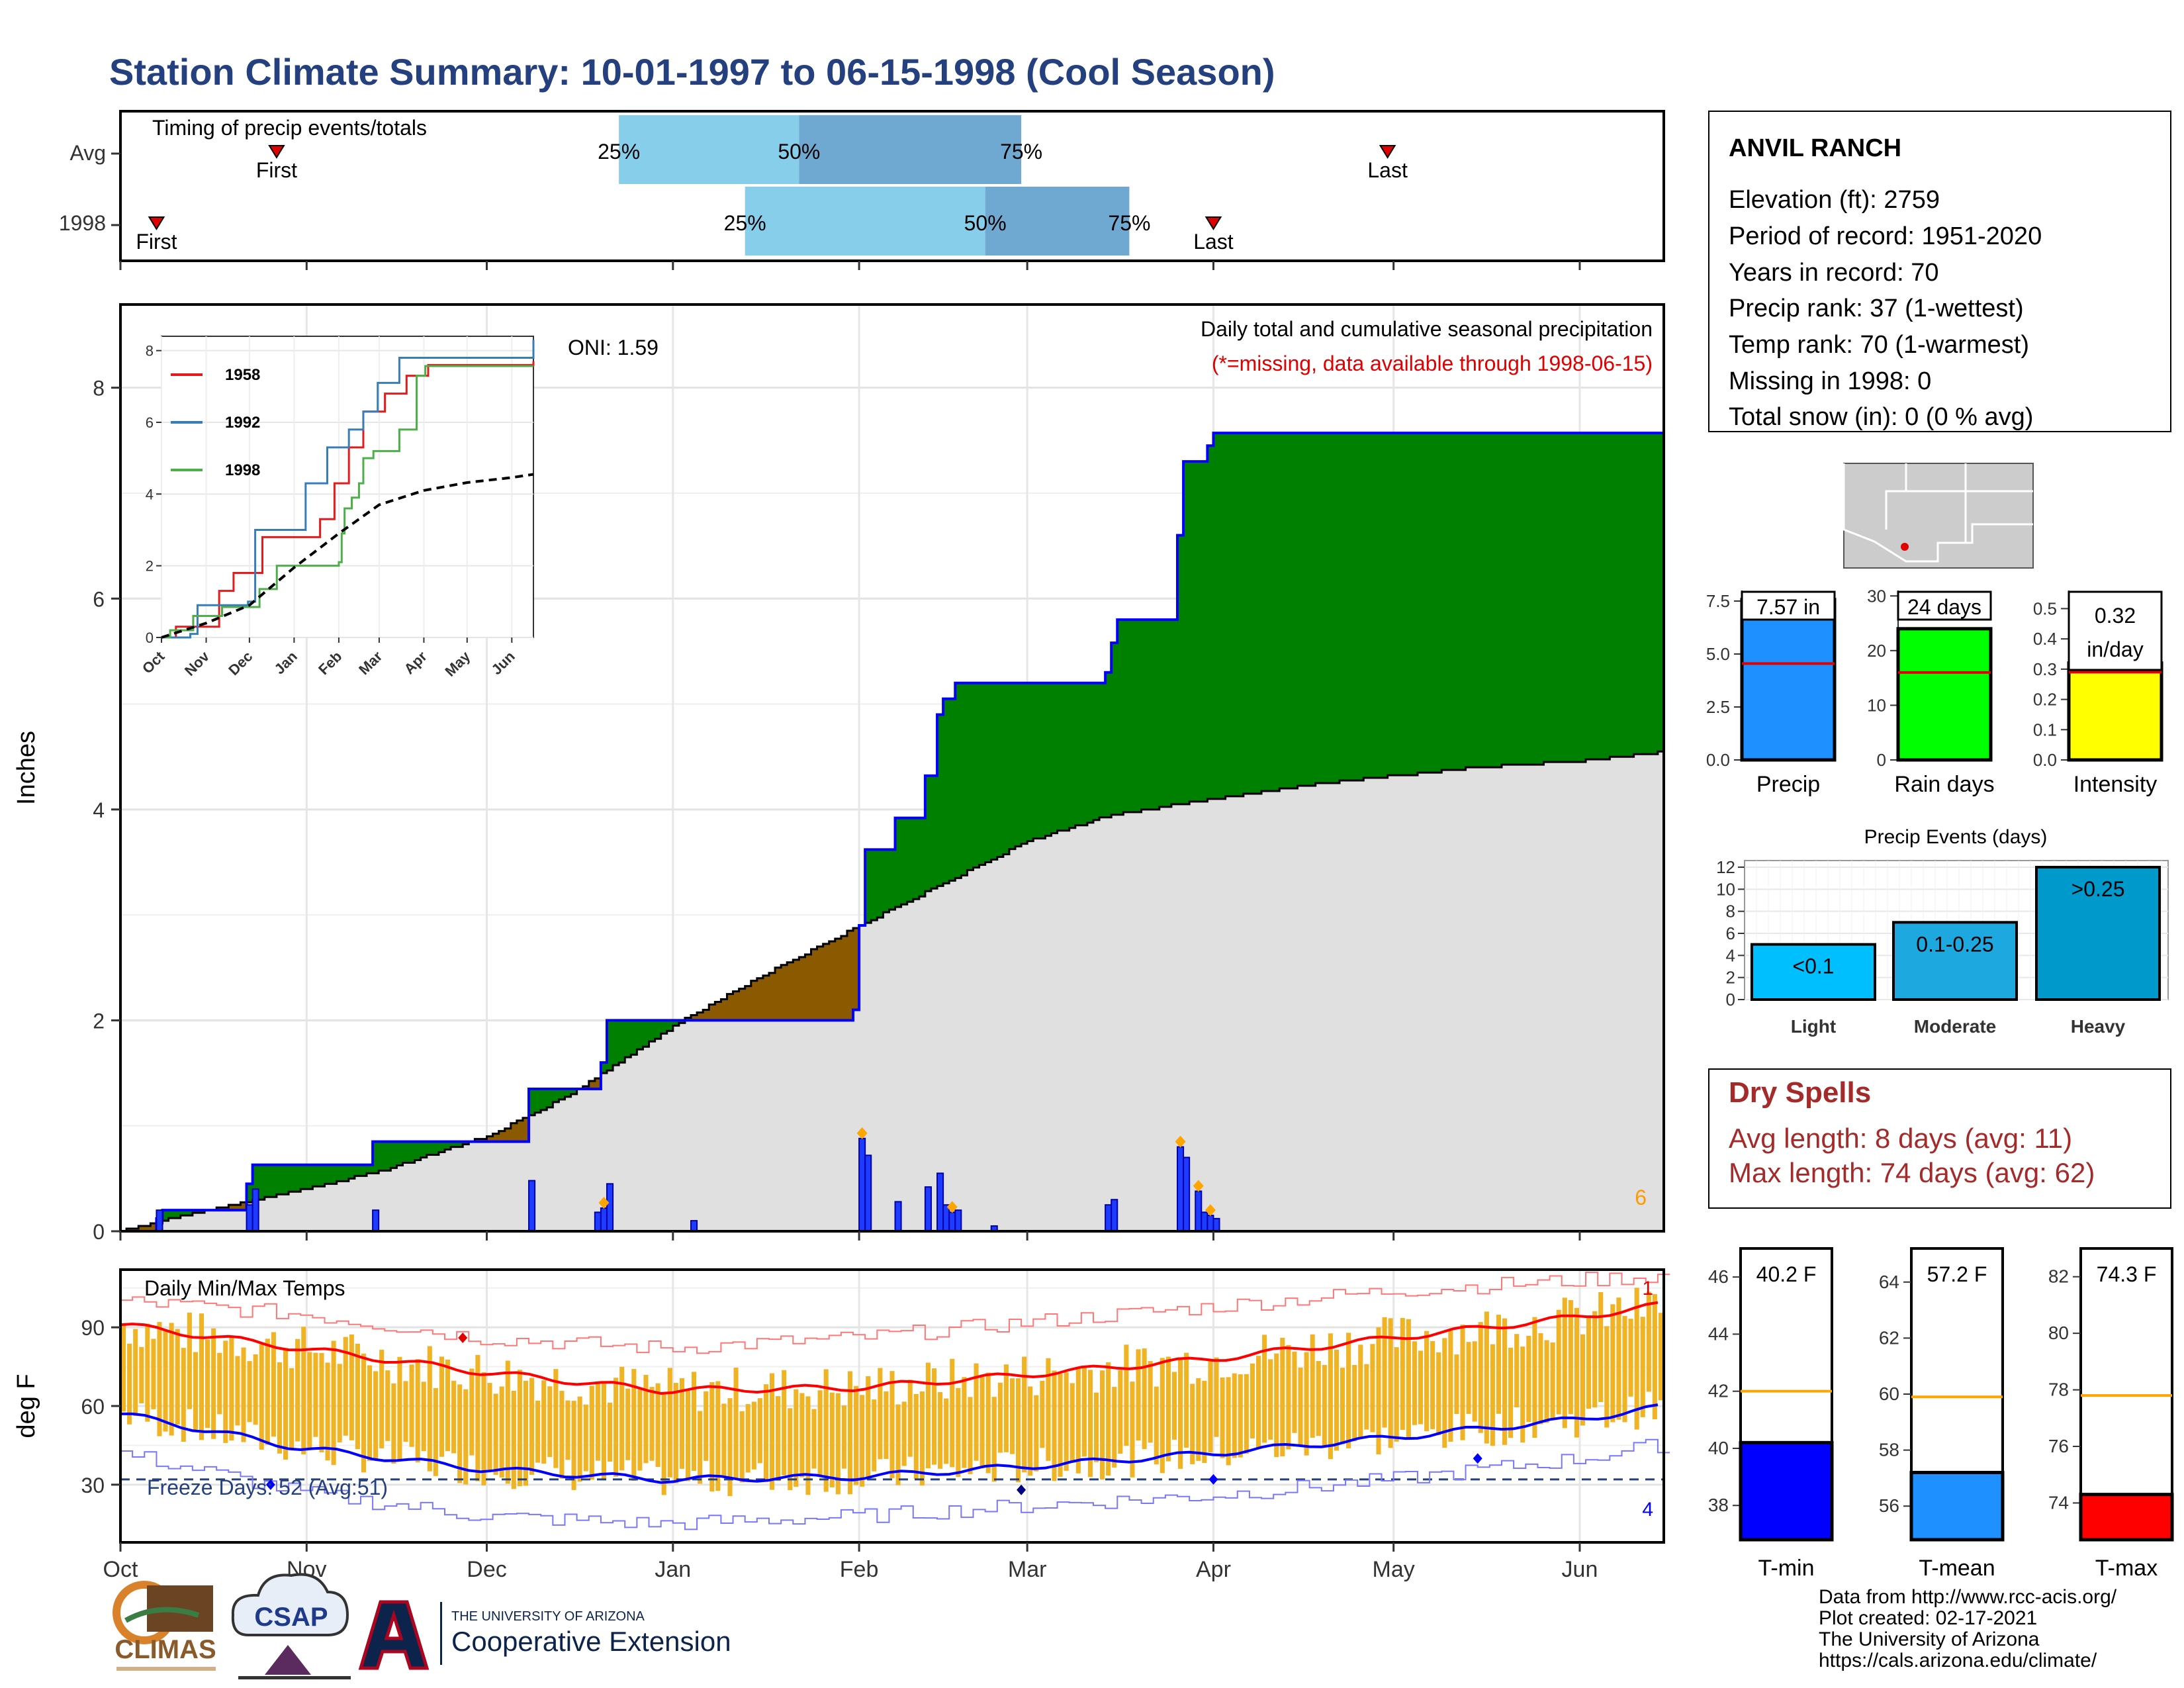 The height and width of the screenshot is (1688, 2184). Describe the element at coordinates (348, 556) in the screenshot. I see `inset-normal-line` at that location.